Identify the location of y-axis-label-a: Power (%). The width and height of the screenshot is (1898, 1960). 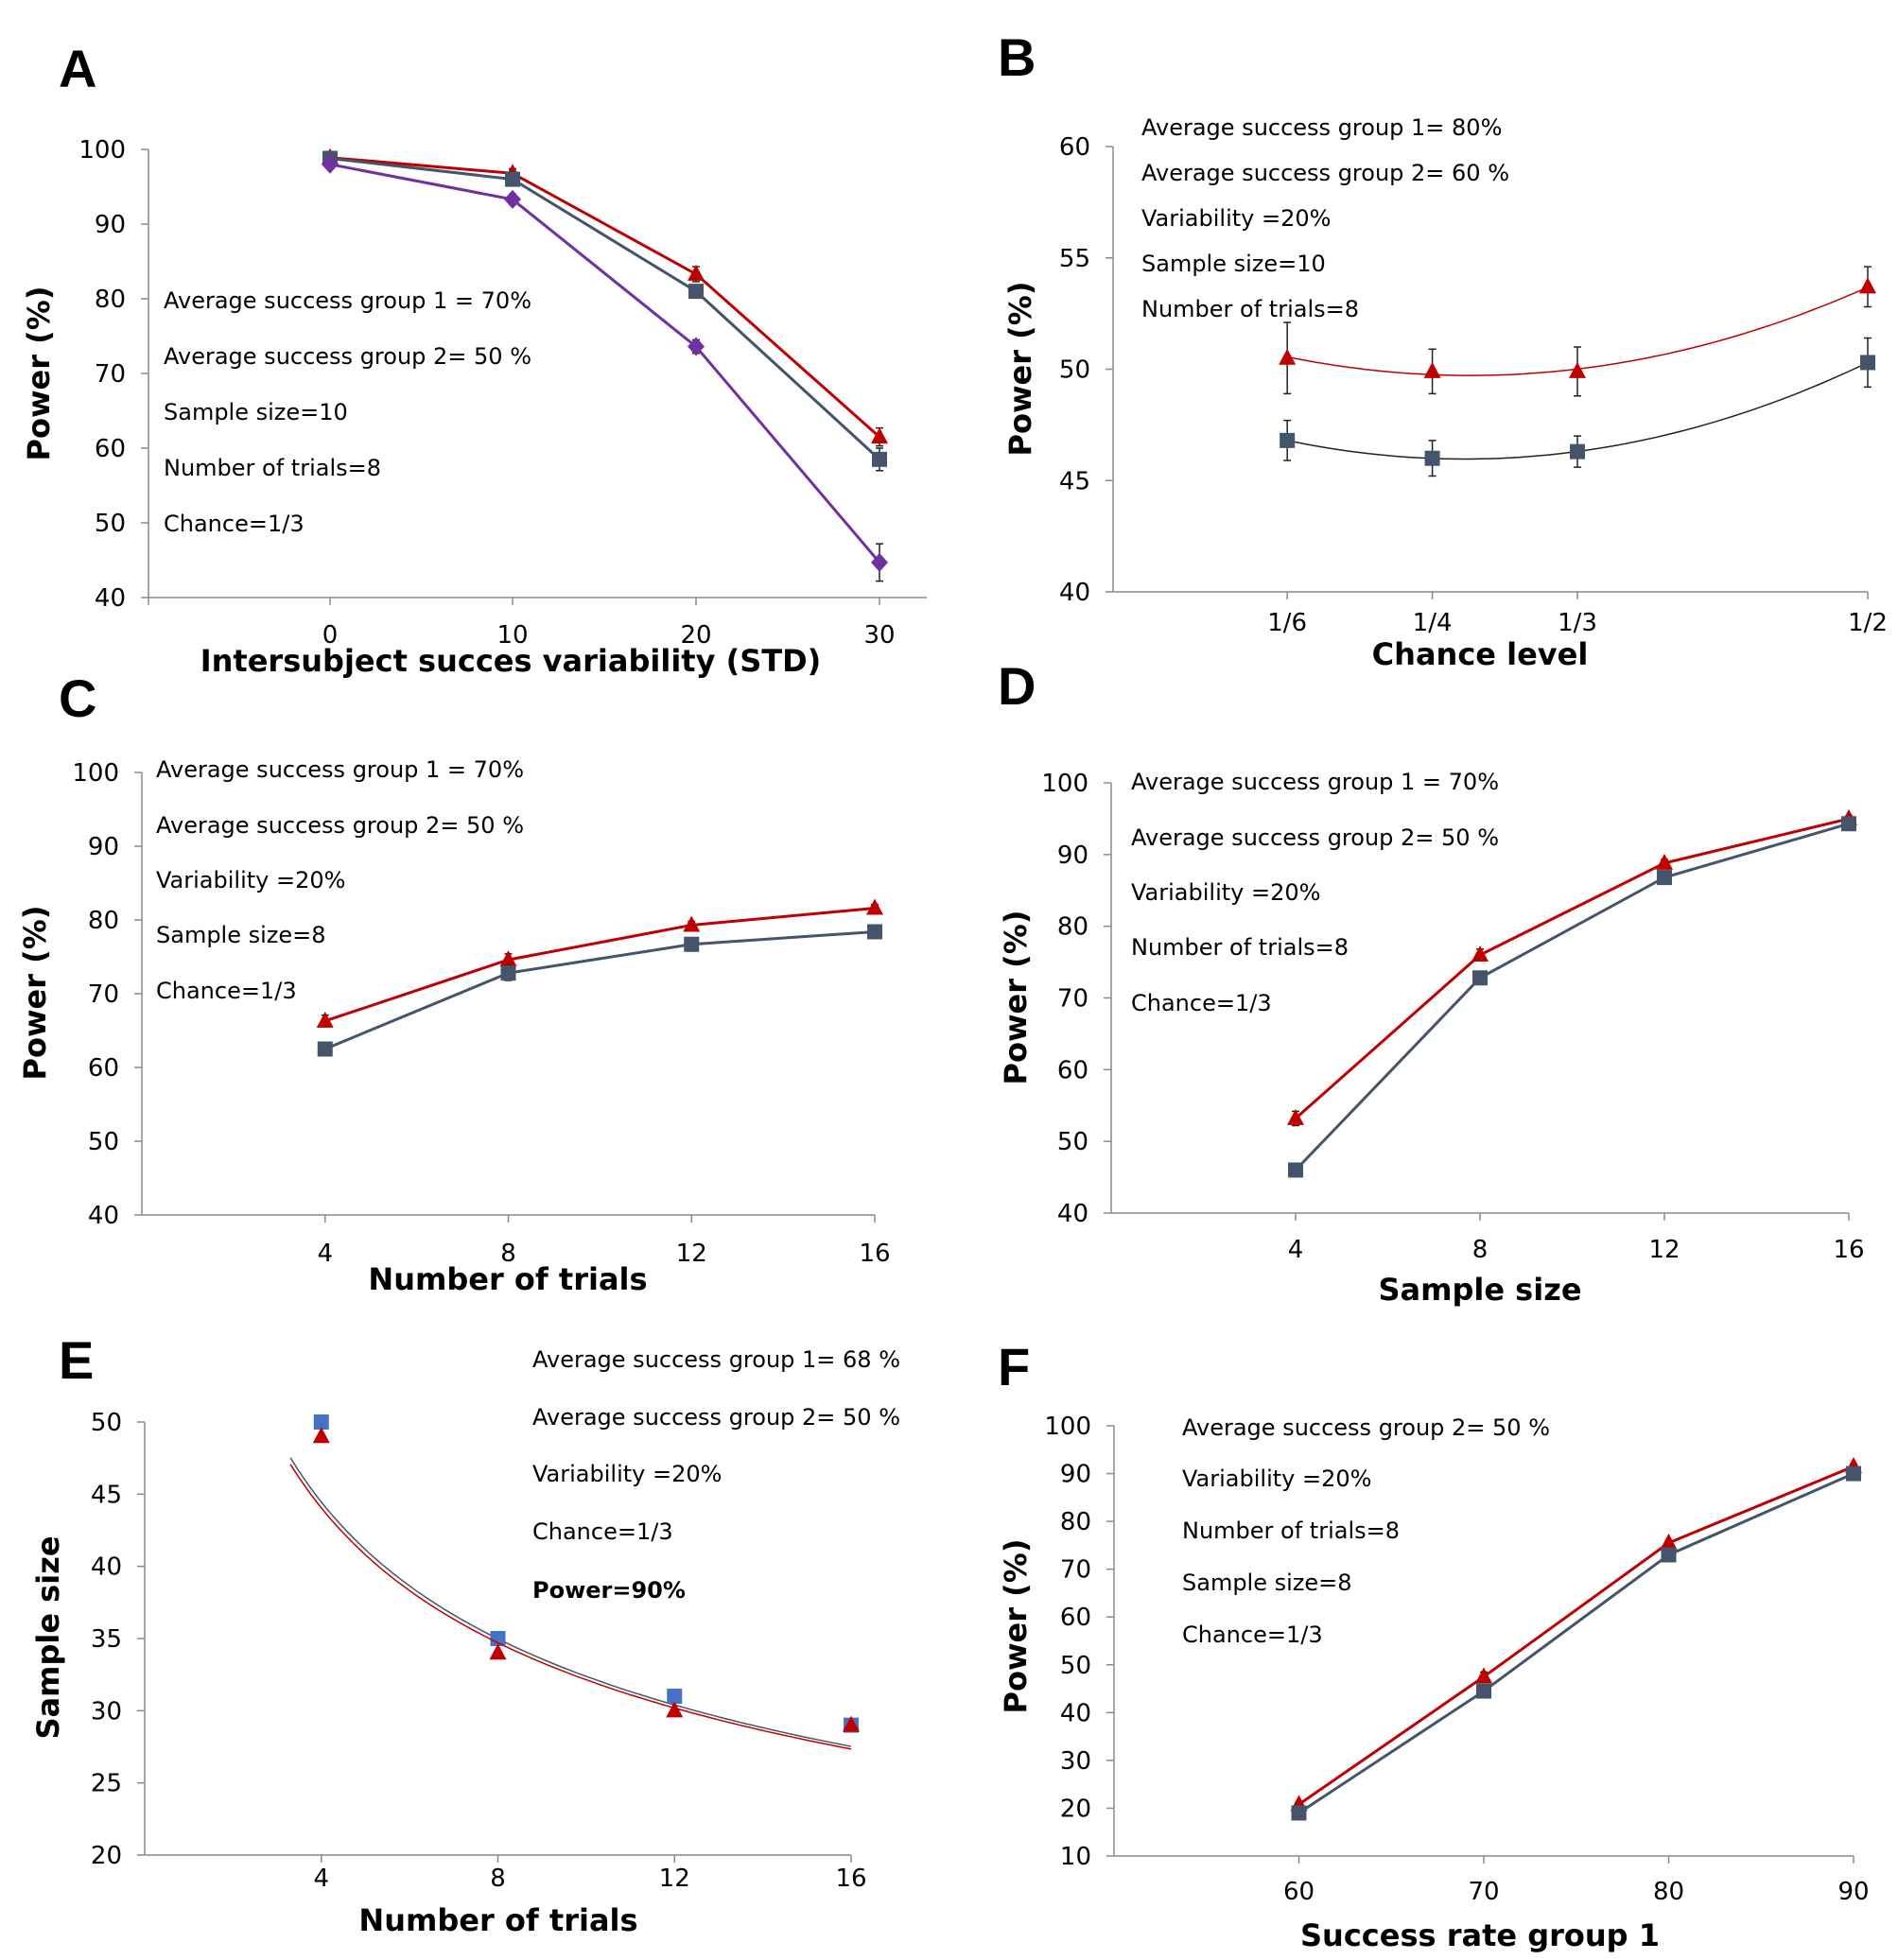
(39, 374).